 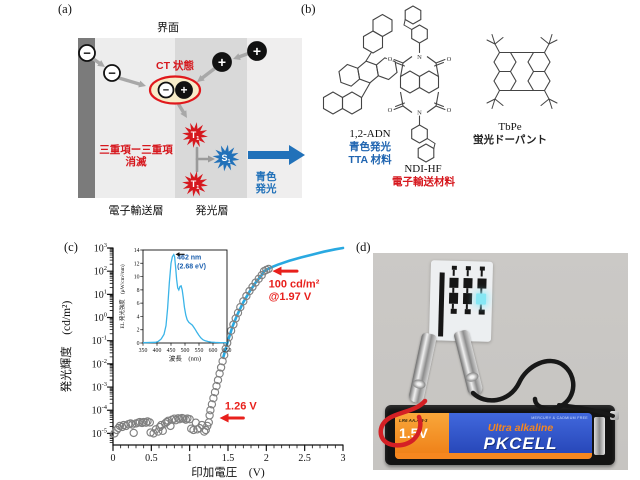 I want to click on ct-state-label: CT 状態, so click(x=175, y=66).